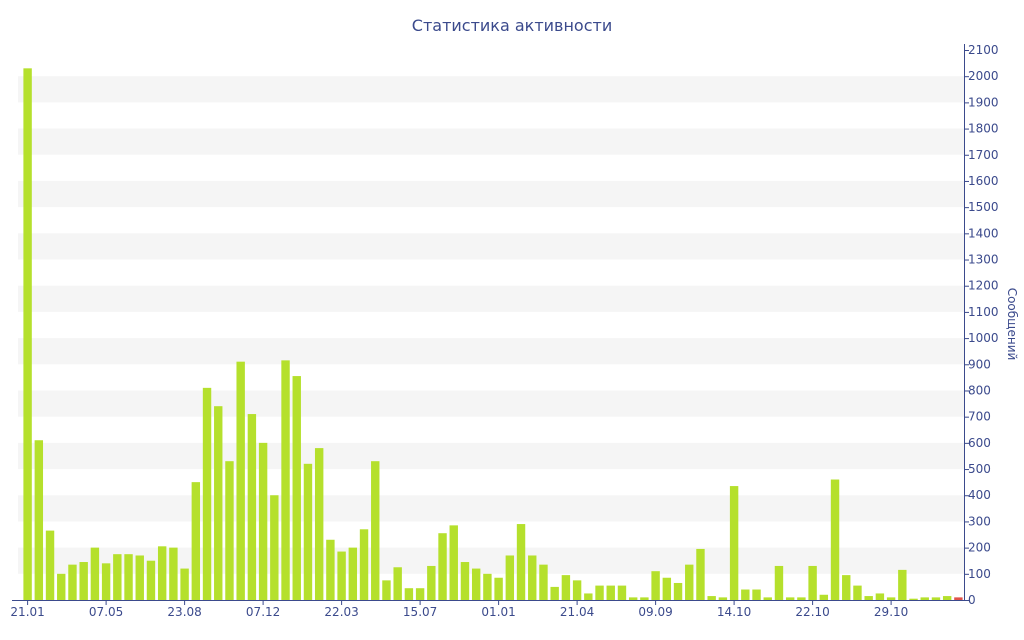 This screenshot has width=1024, height=640. Describe the element at coordinates (1012, 324) in the screenshot. I see `y-axis-label: Сообщений` at that location.